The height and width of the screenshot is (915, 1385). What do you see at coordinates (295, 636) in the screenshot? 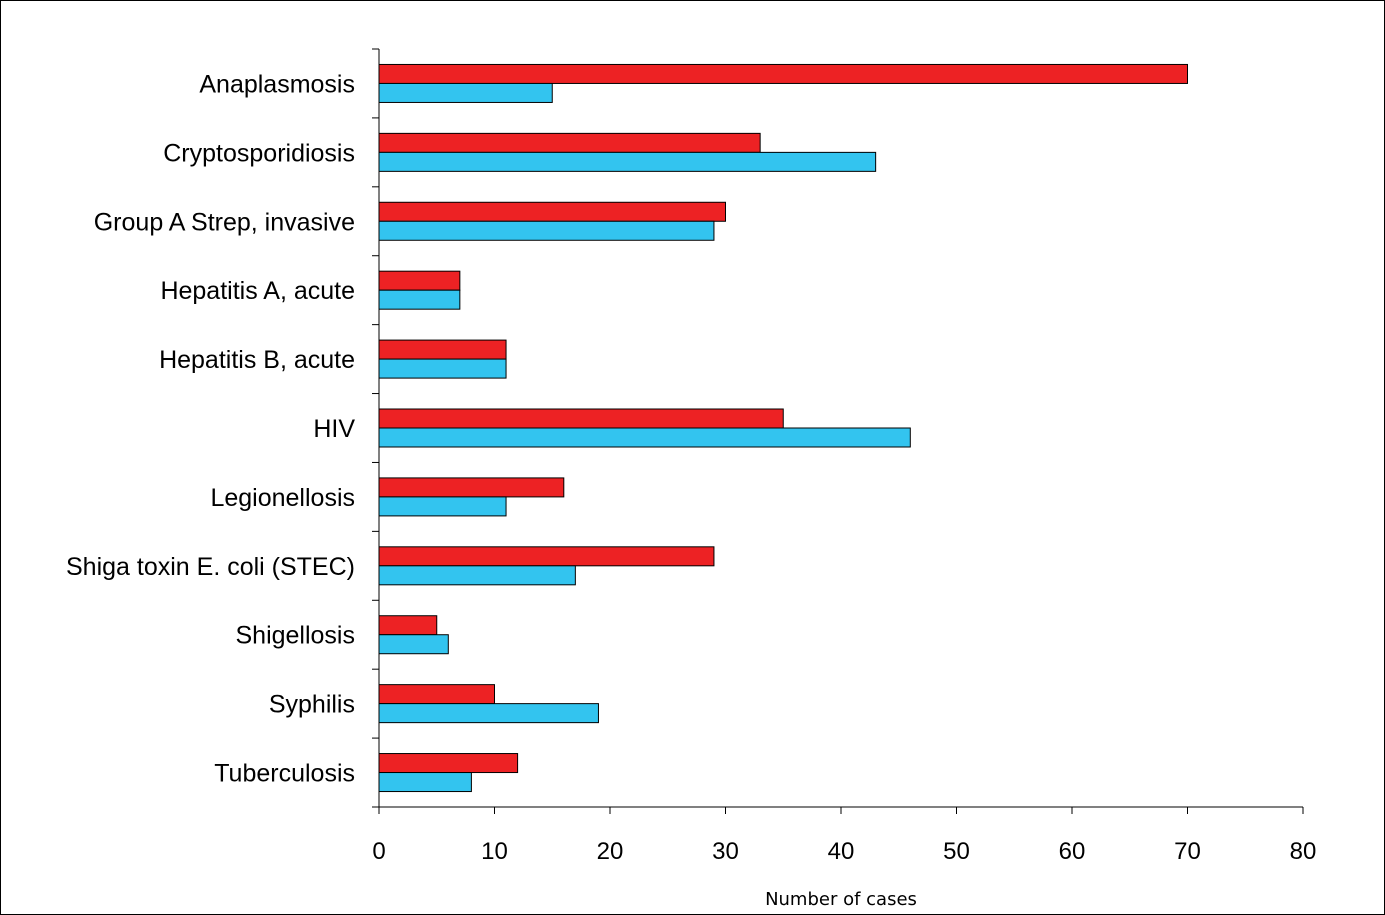
I see `category-label: Shigellosis` at bounding box center [295, 636].